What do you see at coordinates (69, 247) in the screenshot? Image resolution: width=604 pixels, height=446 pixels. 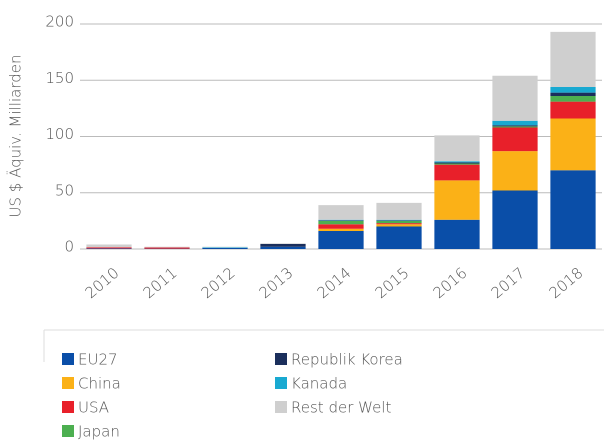 I see `y-tick-label: 0` at bounding box center [69, 247].